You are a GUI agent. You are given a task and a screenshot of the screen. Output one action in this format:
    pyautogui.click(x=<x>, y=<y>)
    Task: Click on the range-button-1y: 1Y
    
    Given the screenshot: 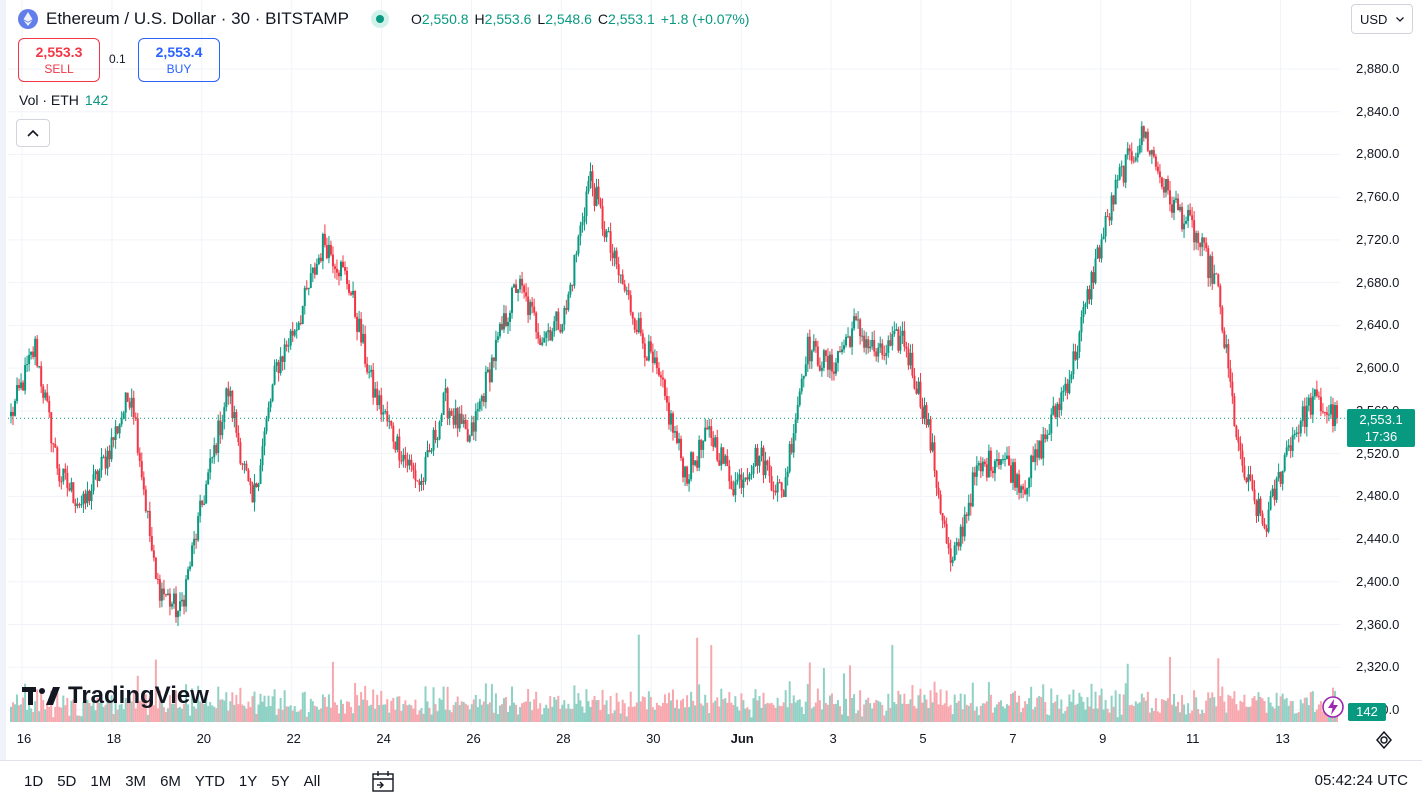 What is the action you would take?
    pyautogui.click(x=248, y=781)
    